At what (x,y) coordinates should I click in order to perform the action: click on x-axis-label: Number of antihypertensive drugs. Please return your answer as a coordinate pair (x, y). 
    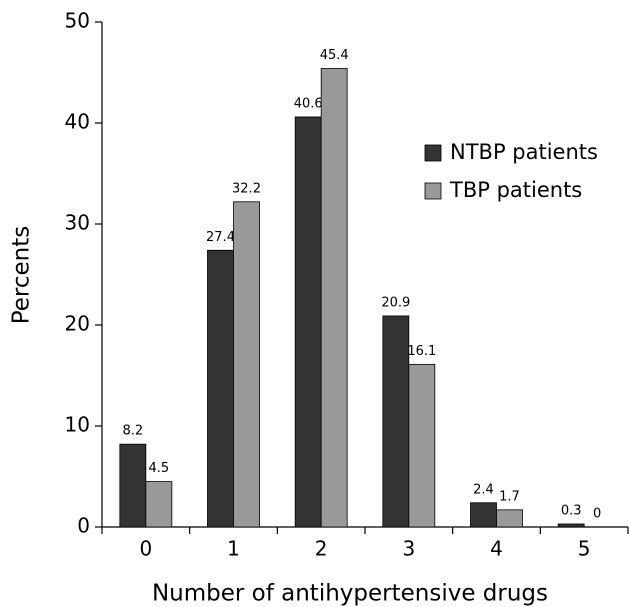
    Looking at the image, I should click on (350, 594).